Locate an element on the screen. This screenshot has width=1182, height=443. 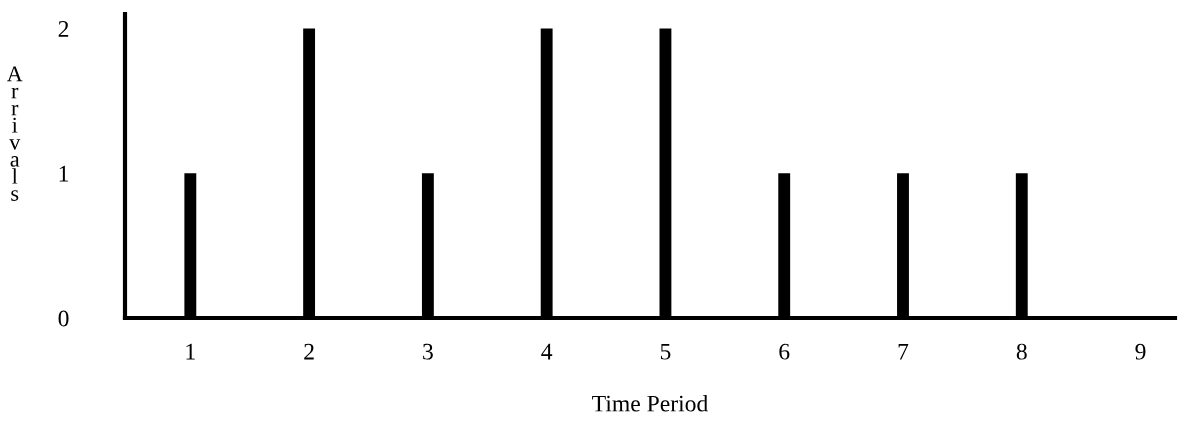
x-tick-label: 9 is located at coordinates (1140, 351).